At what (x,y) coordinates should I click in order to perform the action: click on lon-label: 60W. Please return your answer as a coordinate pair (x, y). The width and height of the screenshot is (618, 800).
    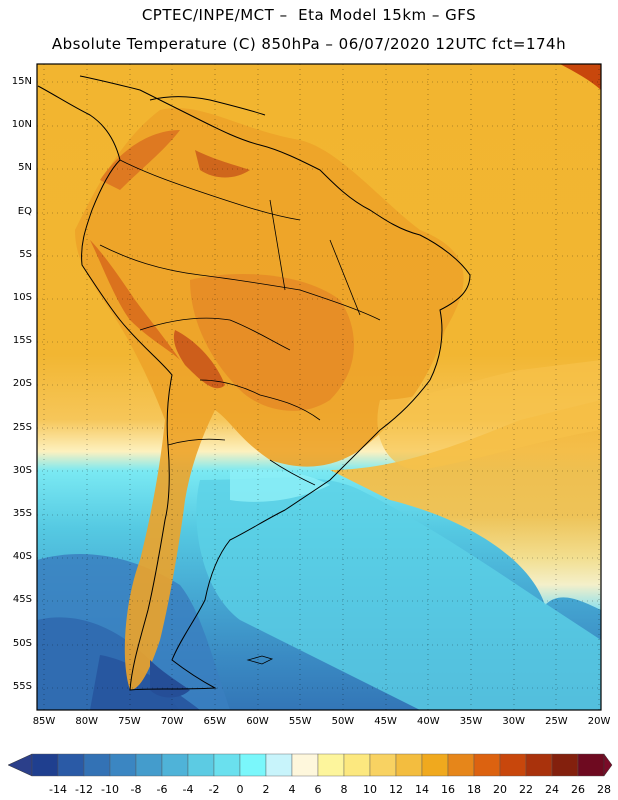
    Looking at the image, I should click on (257, 721).